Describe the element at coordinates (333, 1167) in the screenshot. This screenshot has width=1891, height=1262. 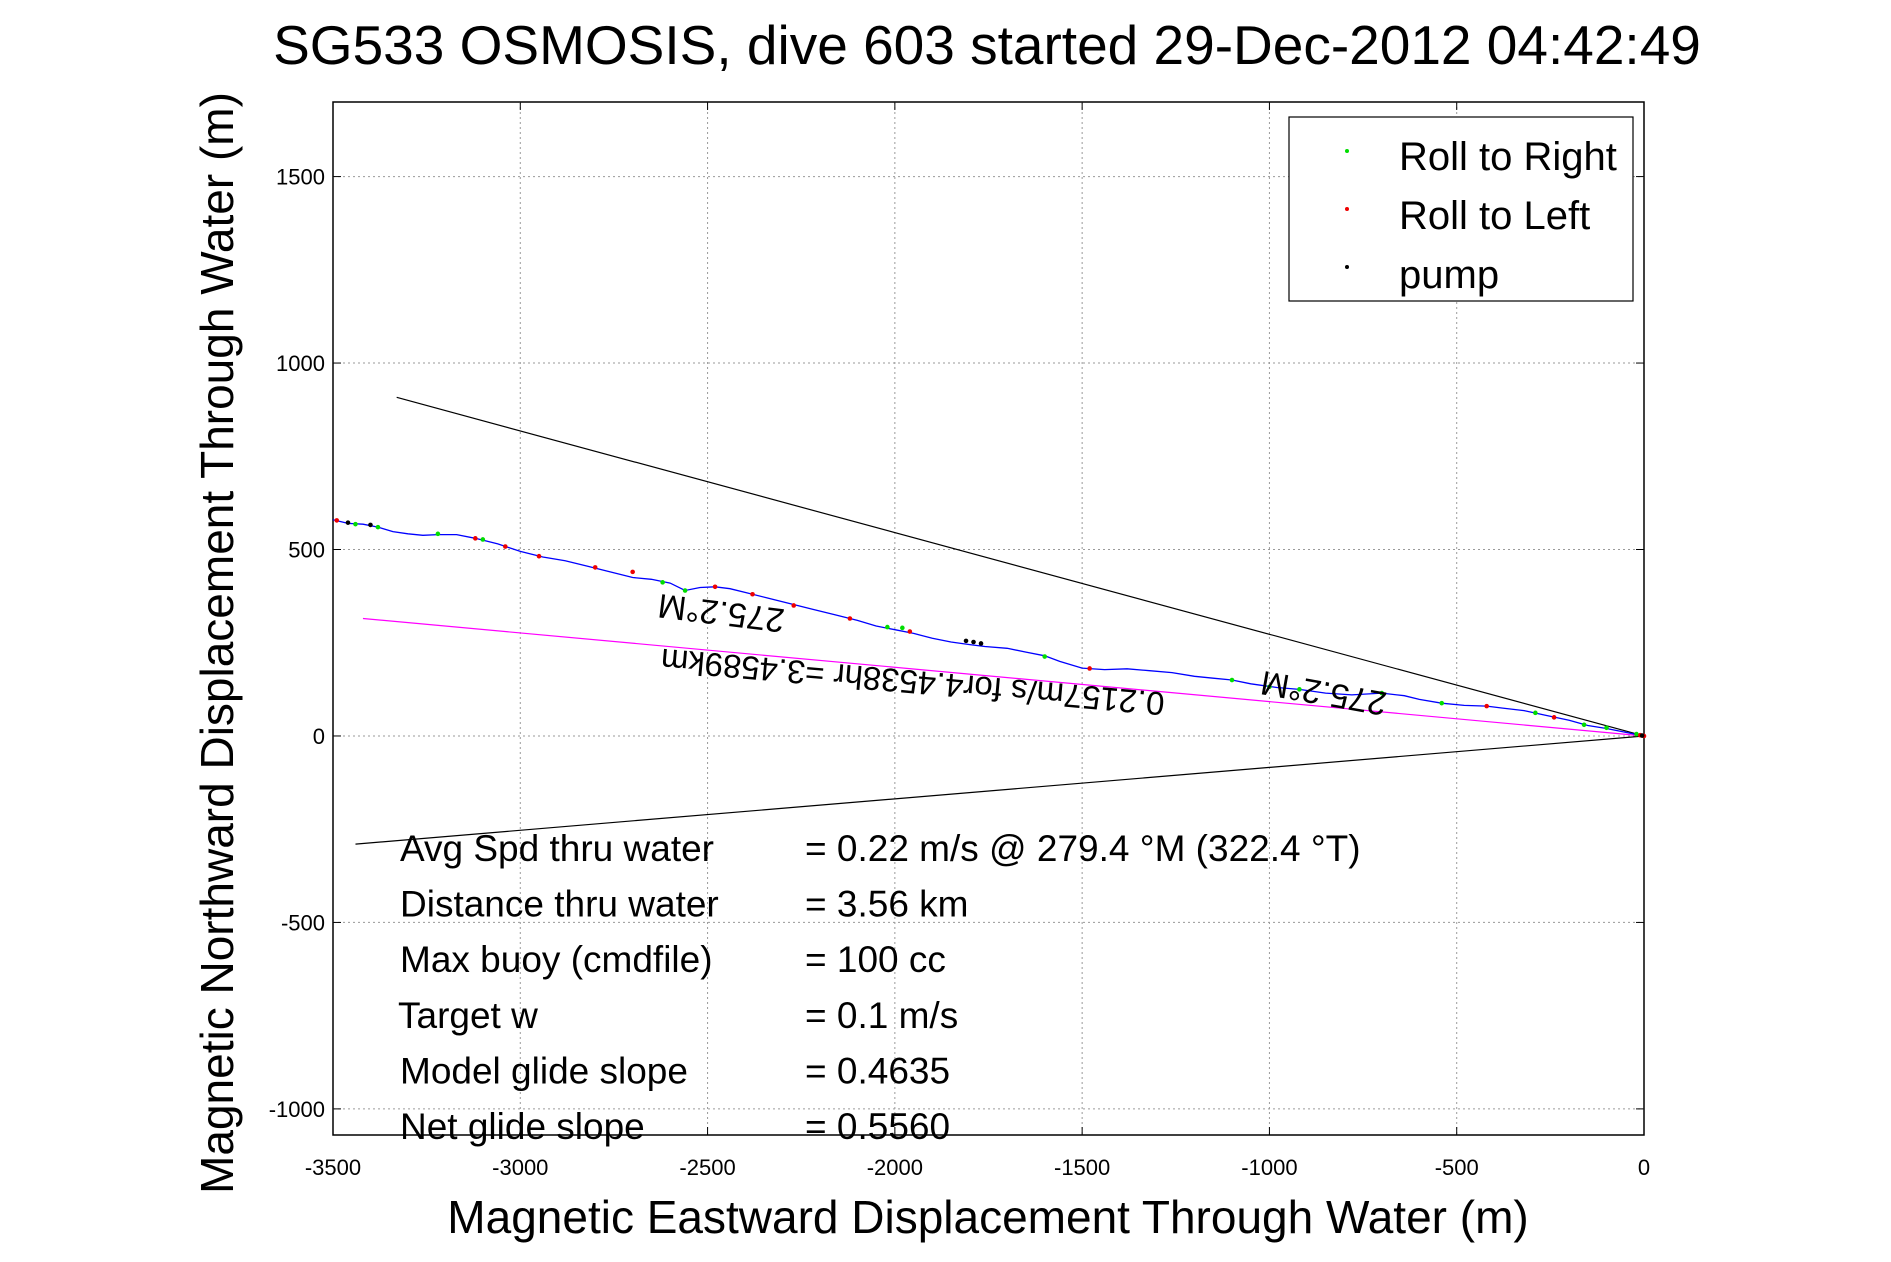
I see `x-tick-label: -3500` at that location.